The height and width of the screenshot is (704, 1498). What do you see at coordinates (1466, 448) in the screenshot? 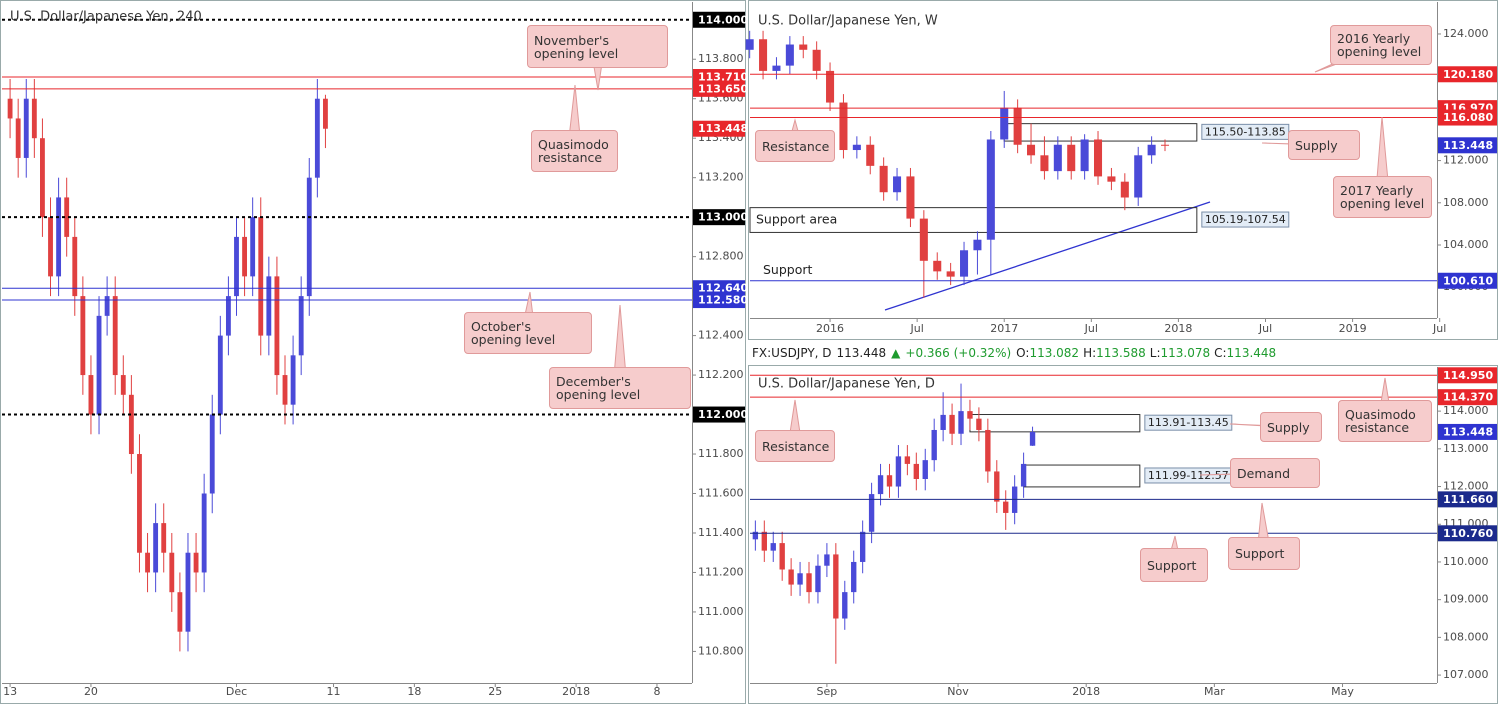
I see `y-tick-label: 113.000` at bounding box center [1466, 448].